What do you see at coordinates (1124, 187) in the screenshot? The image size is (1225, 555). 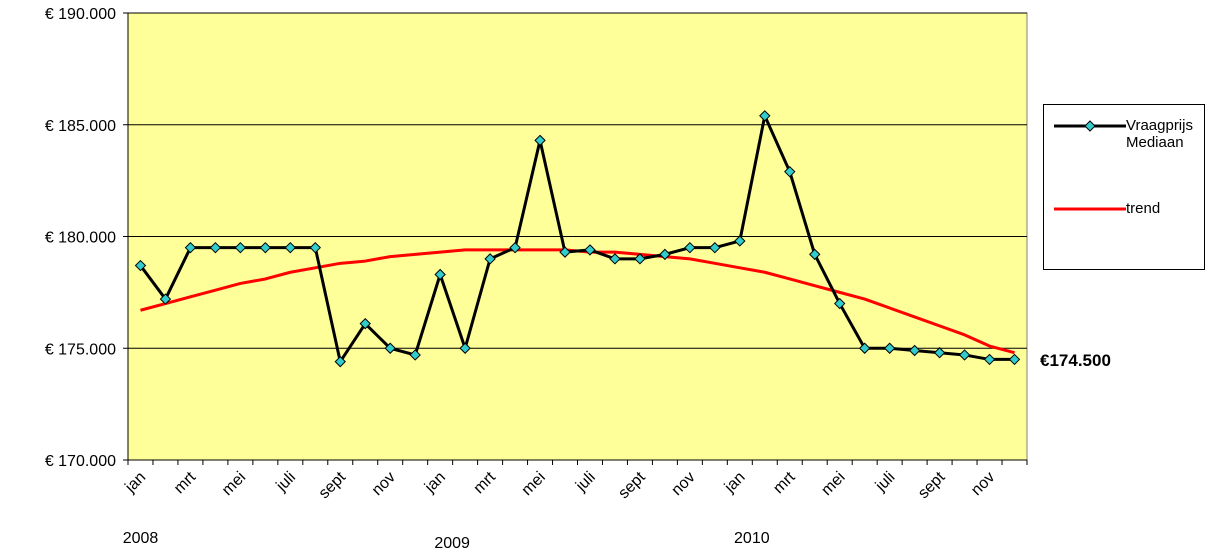 I see `legend: Vraagprijs Mediaan trend` at bounding box center [1124, 187].